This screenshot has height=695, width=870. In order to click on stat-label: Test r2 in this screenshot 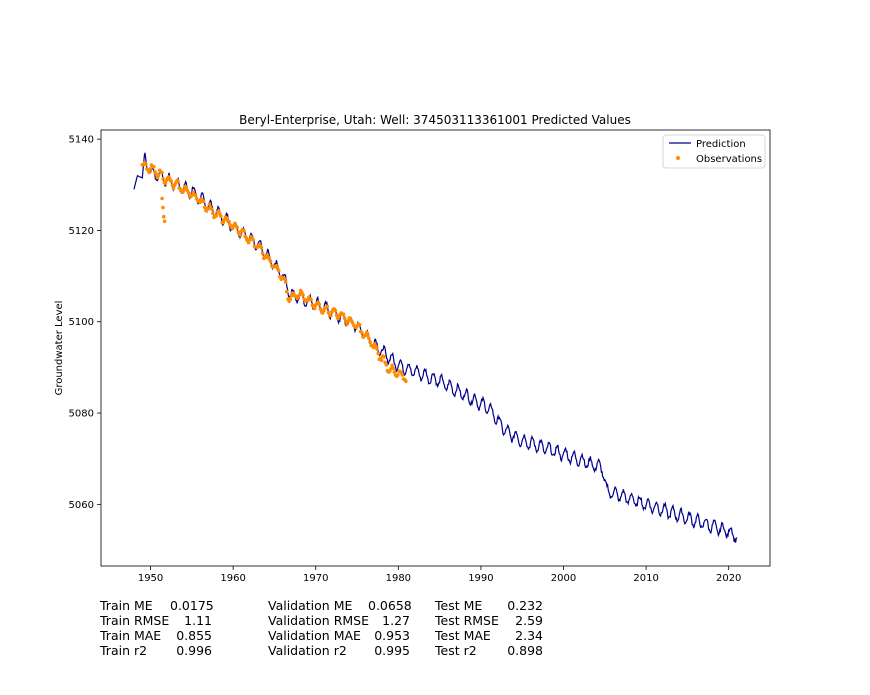, I will do `click(456, 650)`.